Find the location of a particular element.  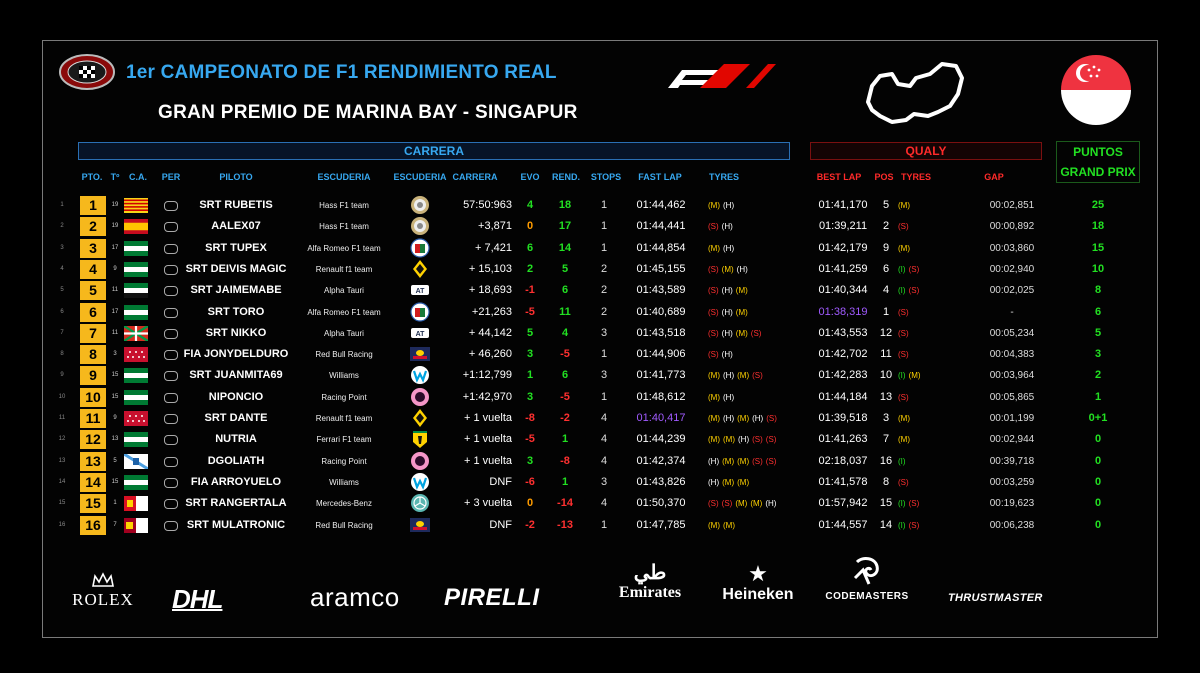

performance-value: 1 is located at coordinates (565, 439).